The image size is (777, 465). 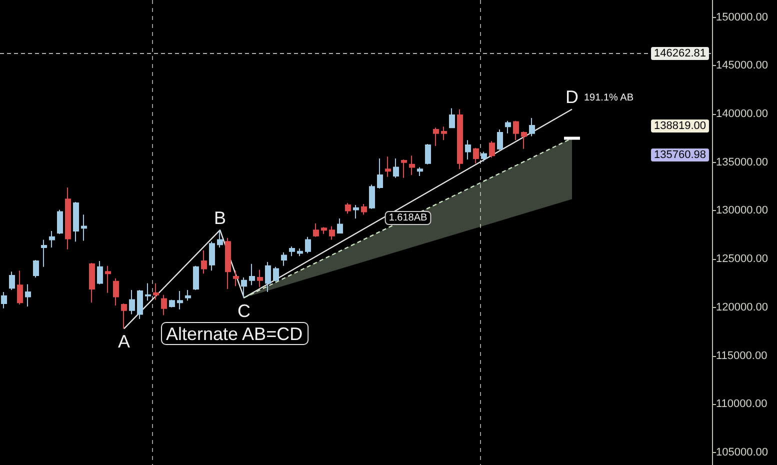 What do you see at coordinates (742, 17) in the screenshot?
I see `y-tick-label: 150000.00` at bounding box center [742, 17].